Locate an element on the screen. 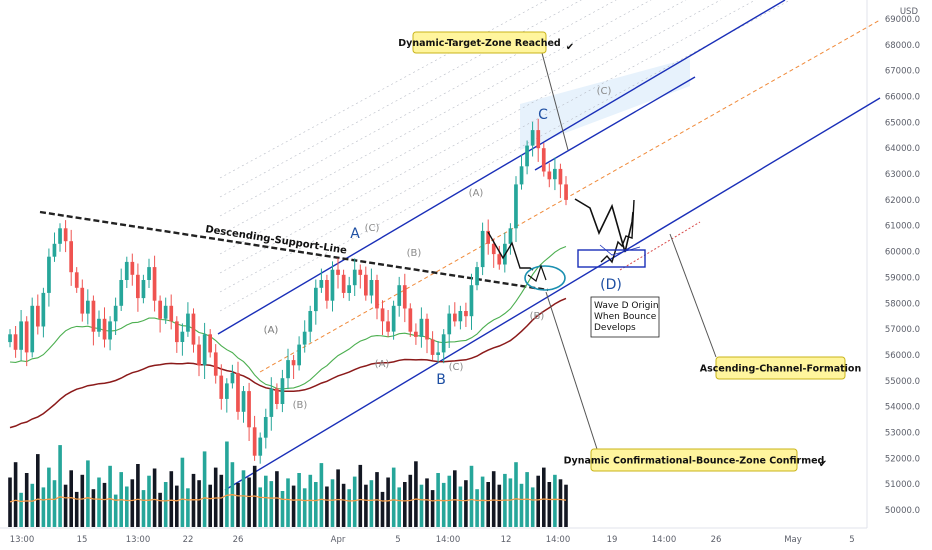 This screenshot has width=932, height=550. channel-formation-callout: Ascending-Channel-Formation is located at coordinates (781, 369).